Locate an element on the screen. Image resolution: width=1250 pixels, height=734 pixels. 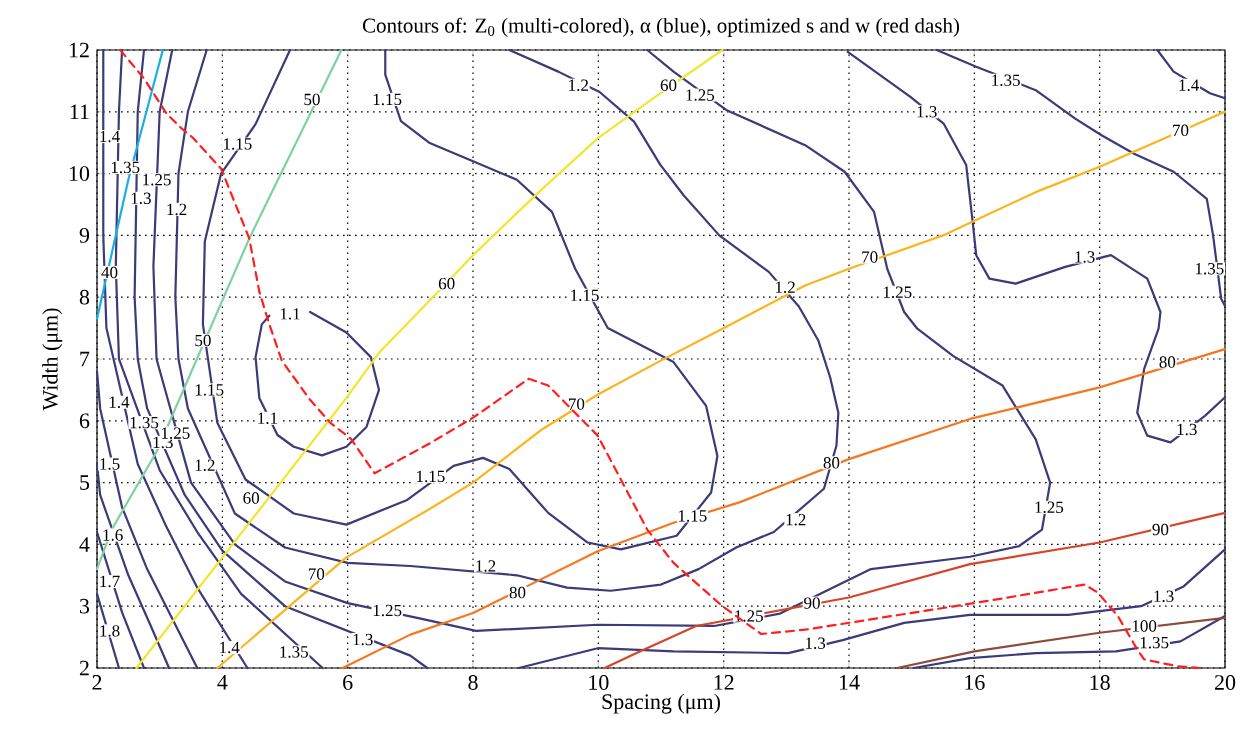
y-tick-label: 7 is located at coordinates (85, 359).